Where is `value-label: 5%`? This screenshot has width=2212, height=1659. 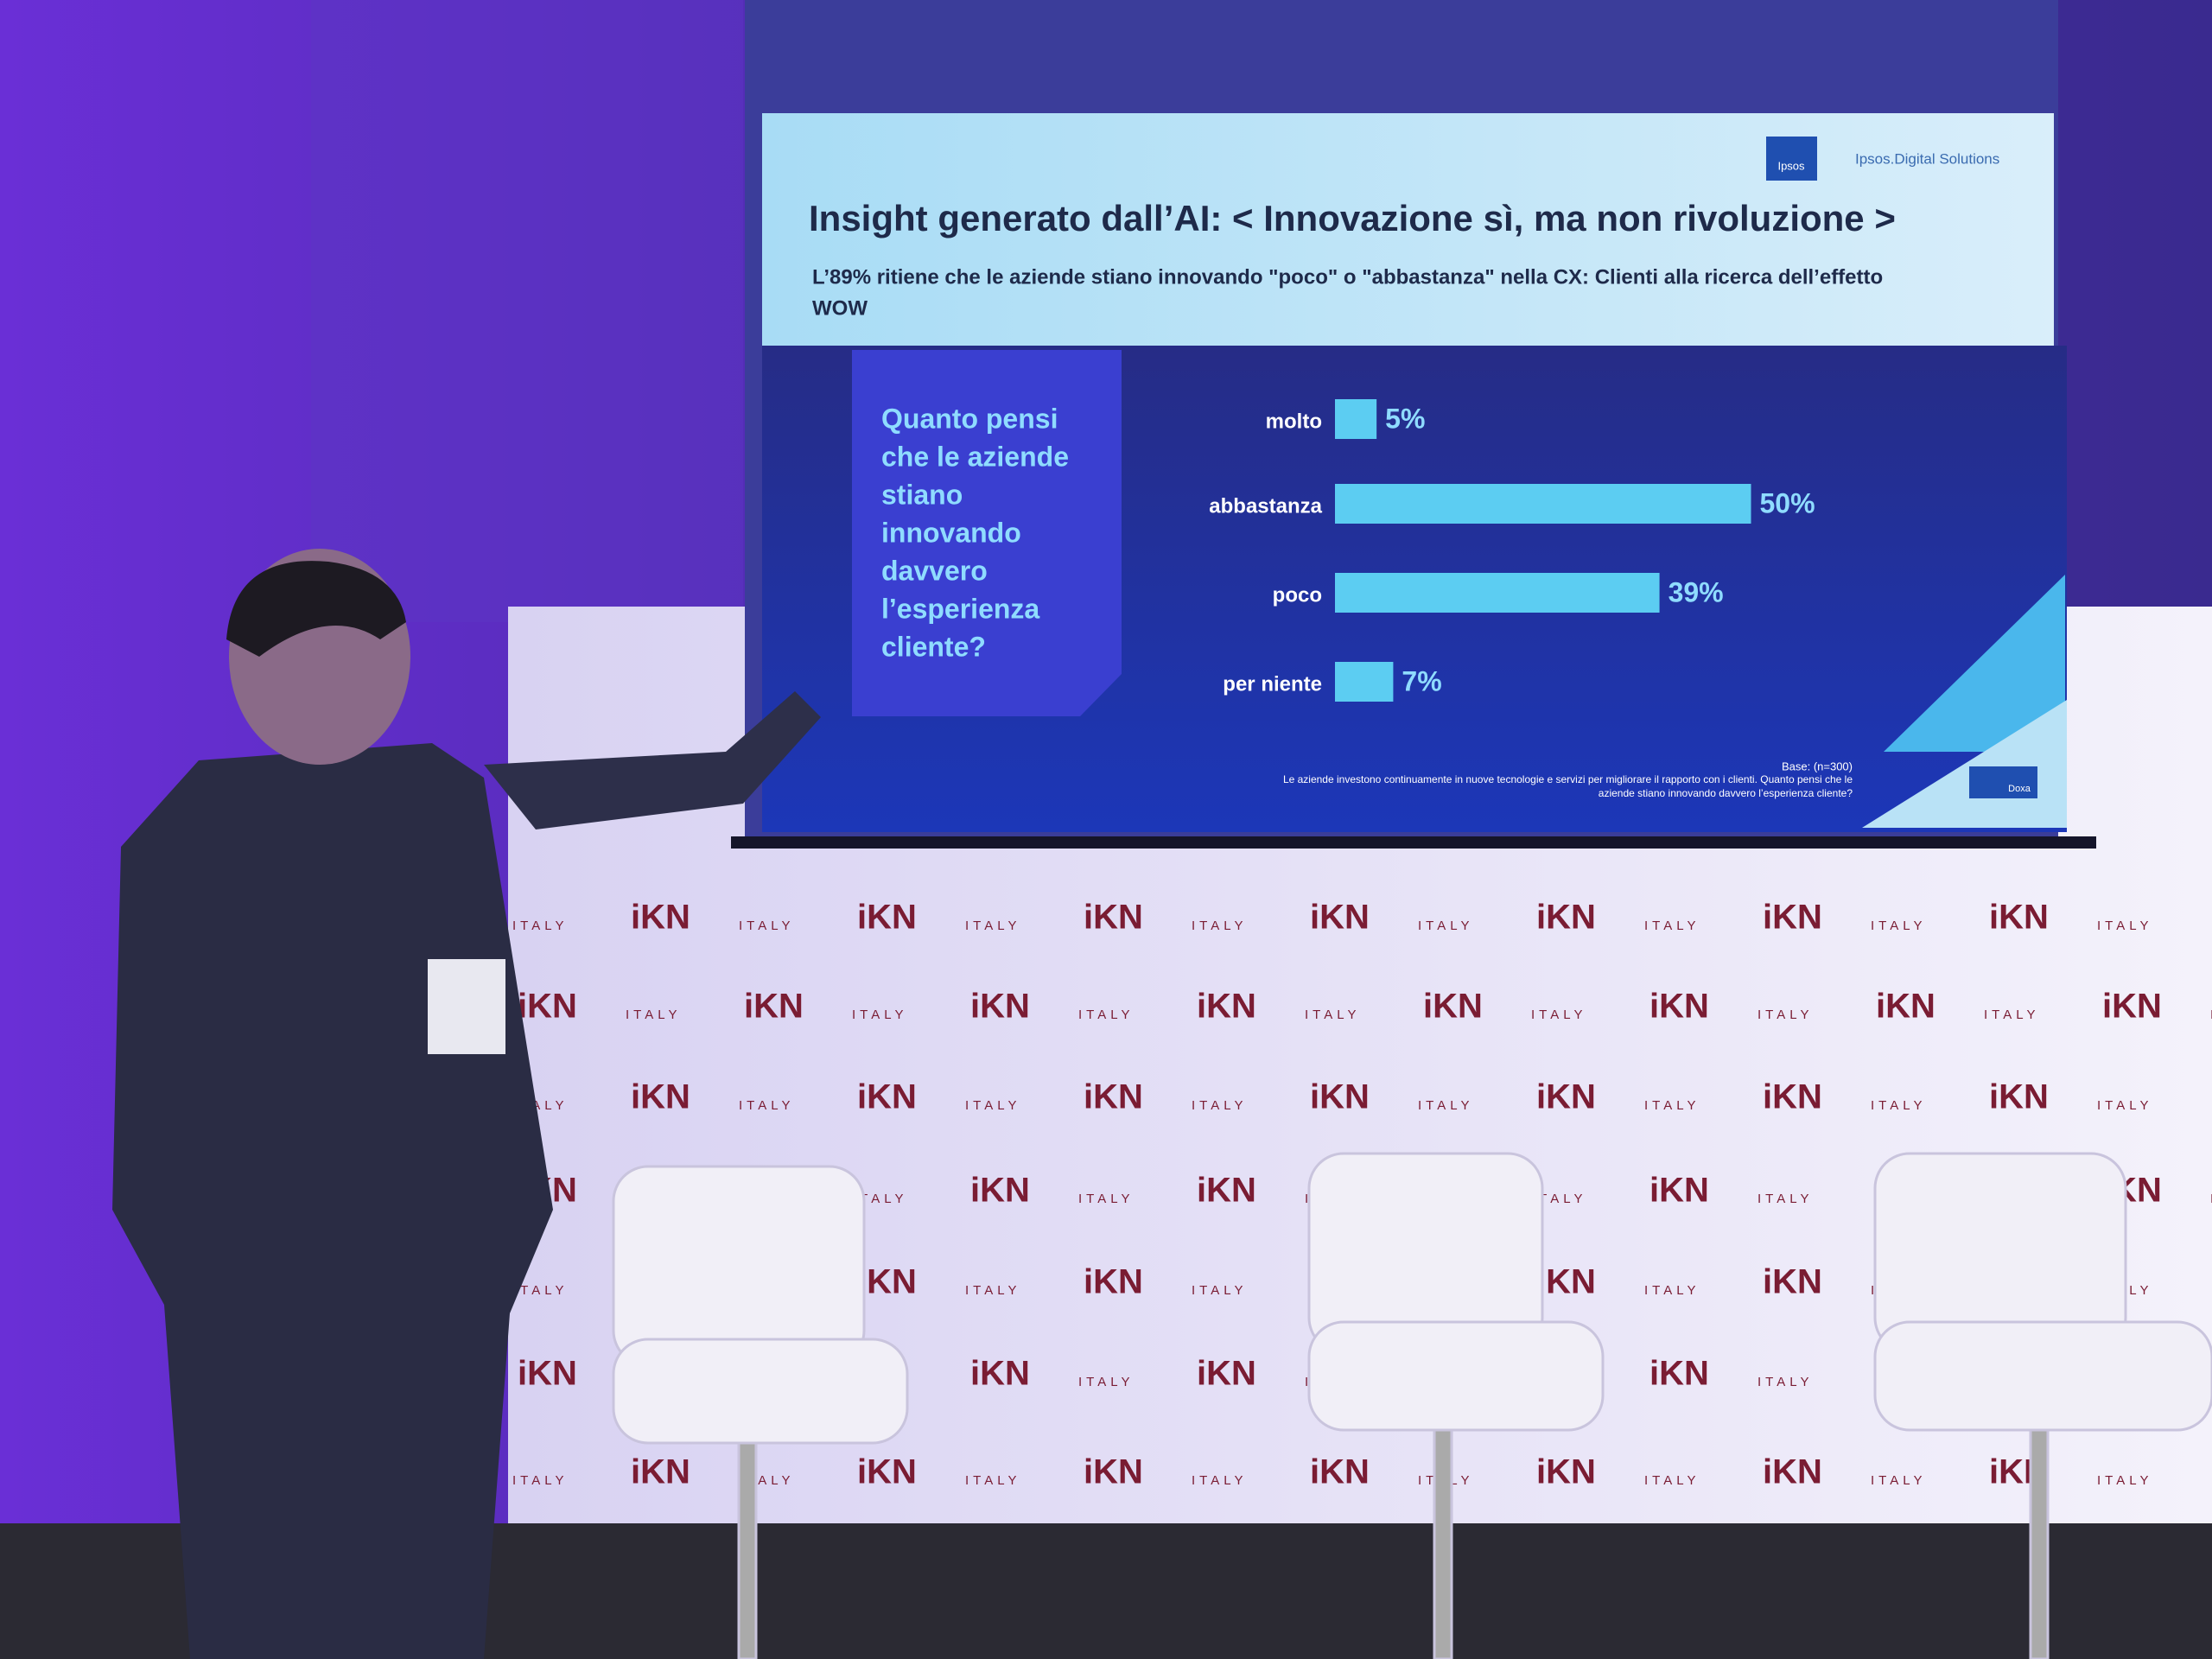
value-label: 5% is located at coordinates (1405, 418).